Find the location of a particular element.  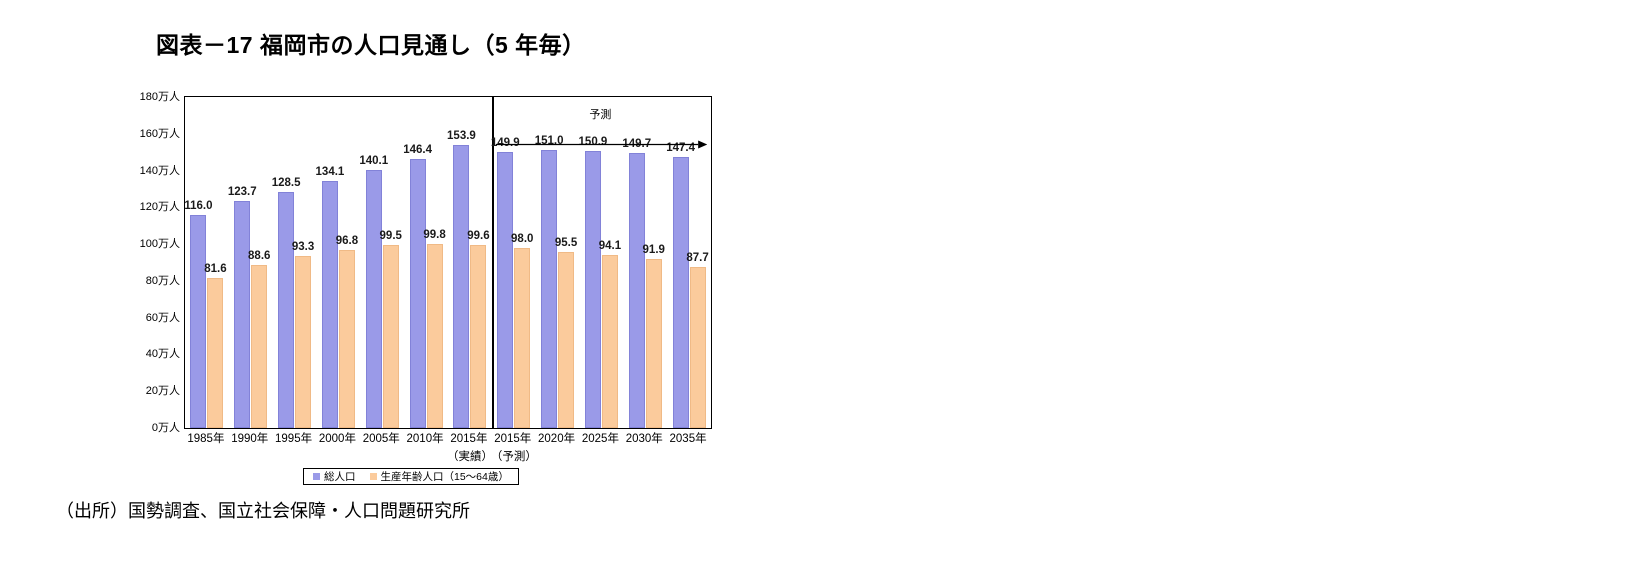

x-axis-sub-labels: （実績） （予測） is located at coordinates (448, 456).